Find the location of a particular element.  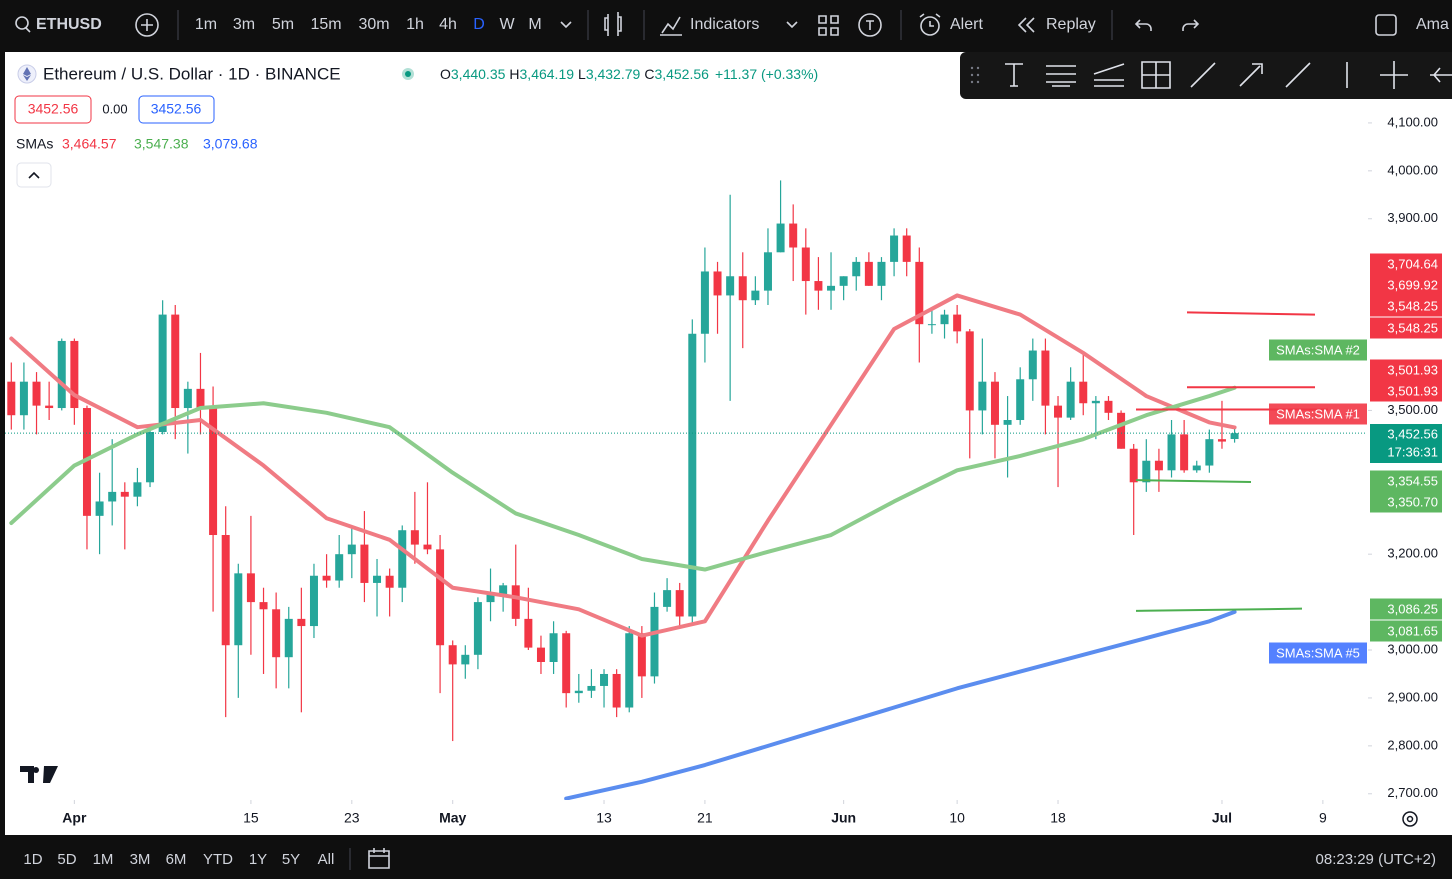

x-tick-label: May is located at coordinates (452, 818).